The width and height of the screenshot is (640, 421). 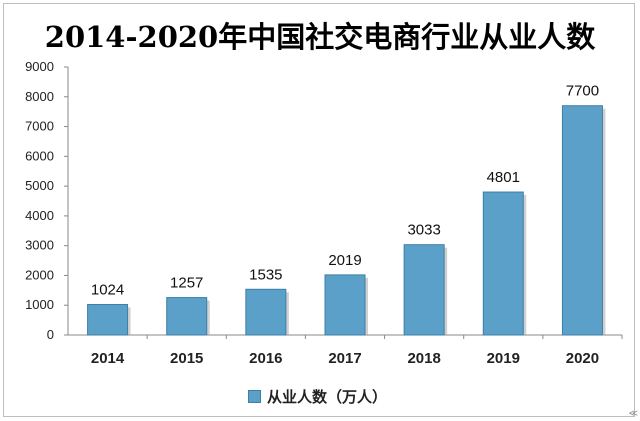 I want to click on x-tick-label: 2018, so click(x=423, y=358).